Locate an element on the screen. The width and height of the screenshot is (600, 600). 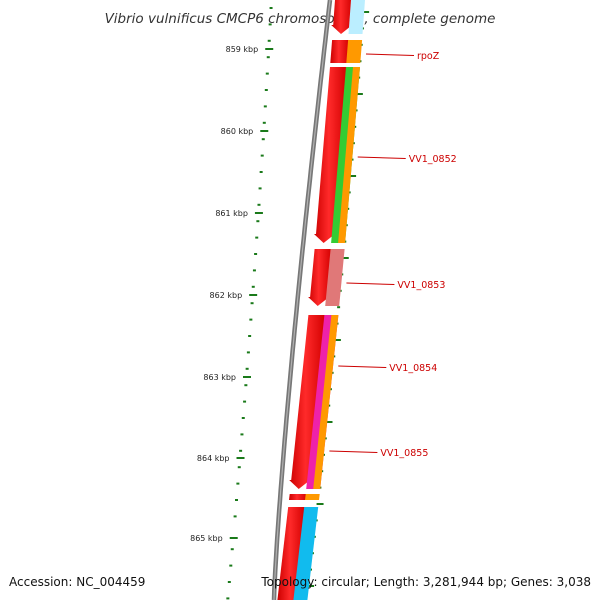
kbp-label: 860 kbp is located at coordinates (237, 131).